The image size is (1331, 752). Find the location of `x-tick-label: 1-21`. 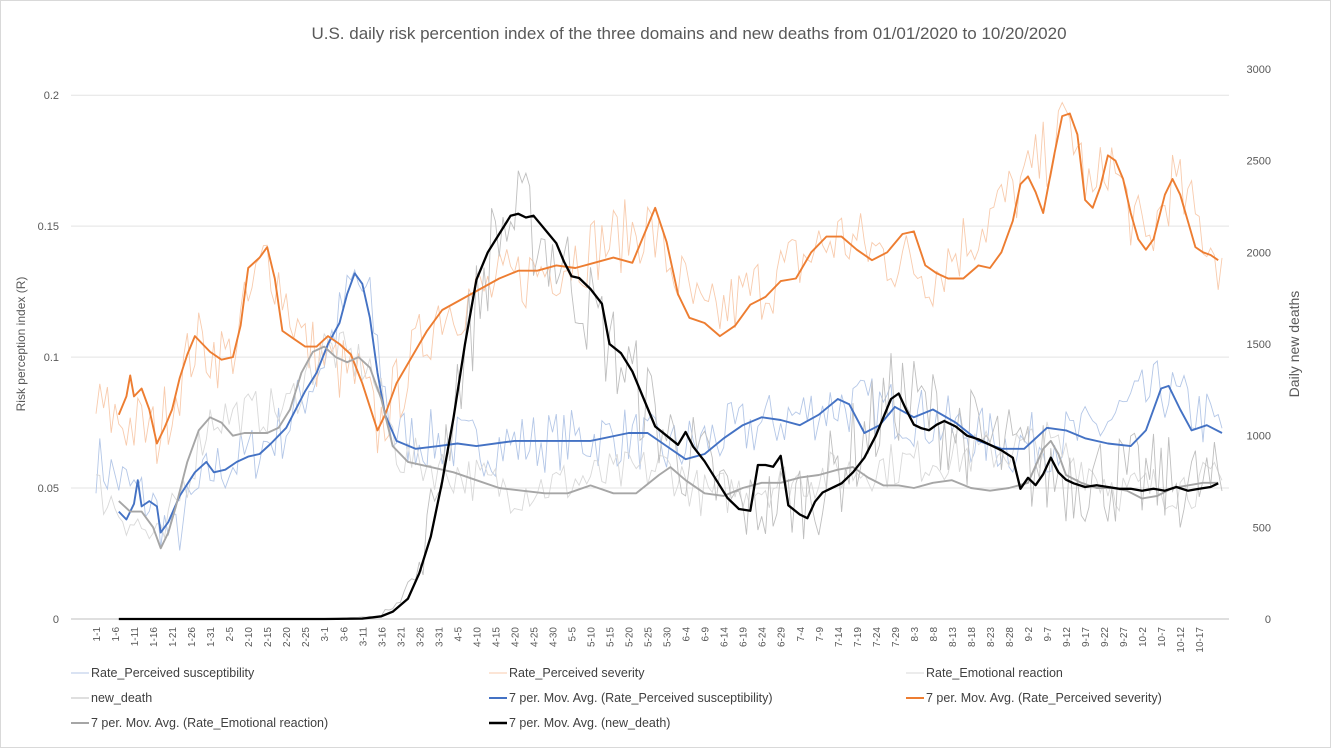

x-tick-label: 1-21 is located at coordinates (173, 637).